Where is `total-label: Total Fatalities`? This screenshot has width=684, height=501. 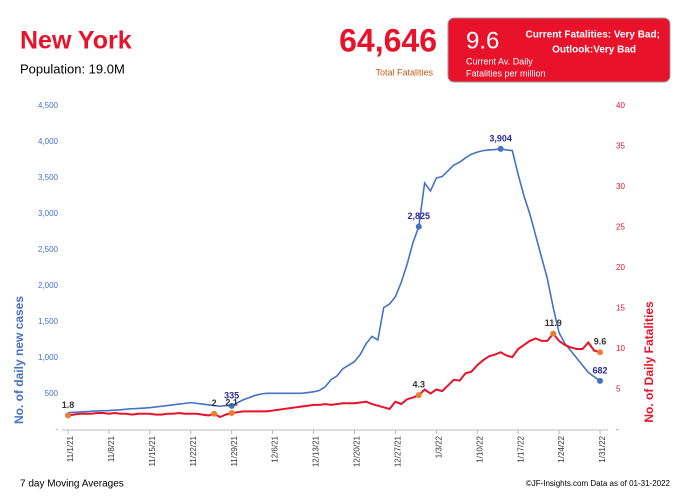 total-label: Total Fatalities is located at coordinates (404, 72).